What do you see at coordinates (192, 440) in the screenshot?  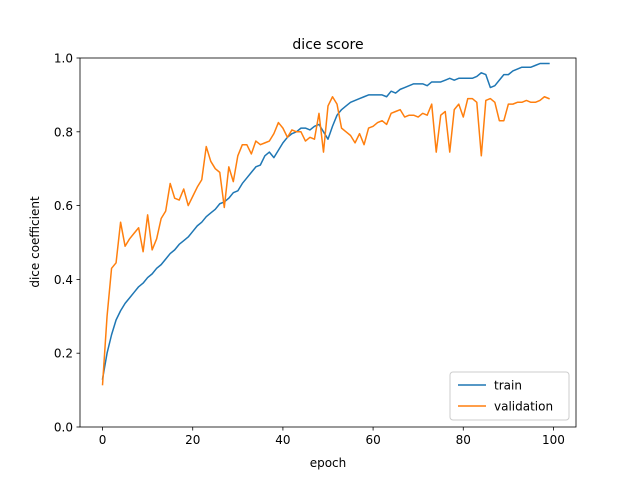 I see `x-tick-label: 20` at bounding box center [192, 440].